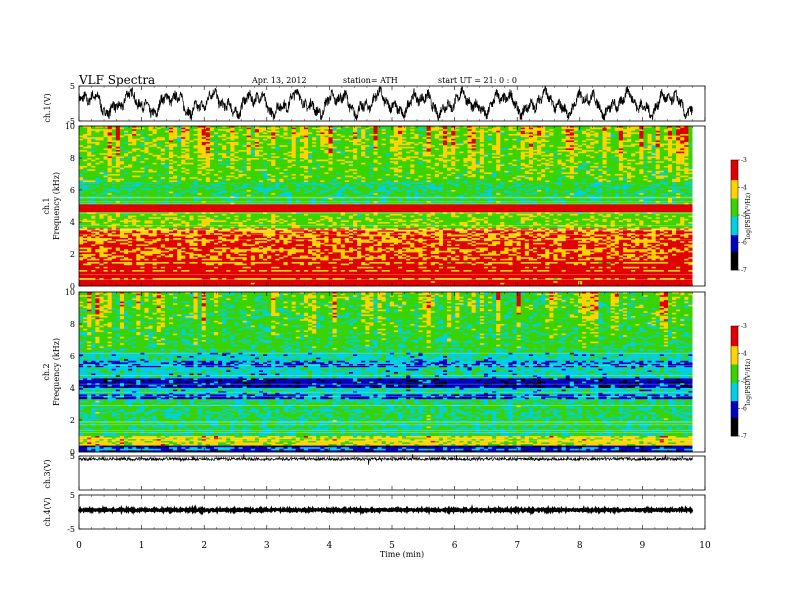 The image size is (792, 612). Describe the element at coordinates (116, 80) in the screenshot. I see `figure-title: VLF Spectra` at that location.